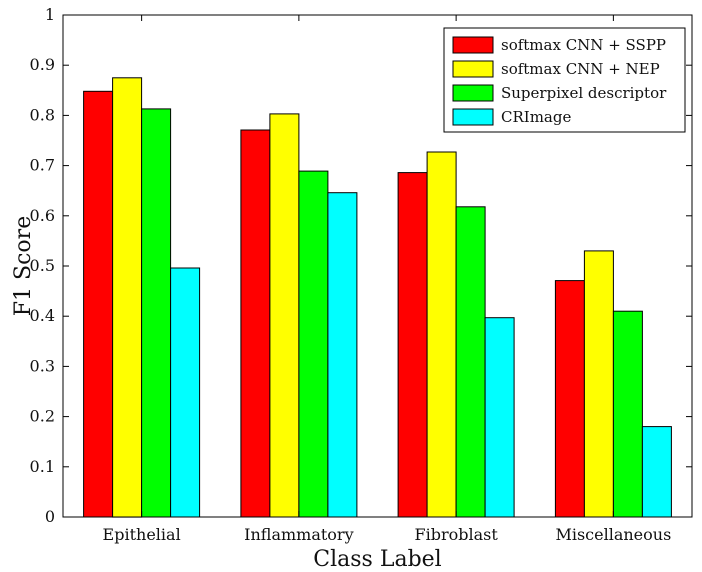  Describe the element at coordinates (42, 466) in the screenshot. I see `y-tick-label: 0.1` at that location.